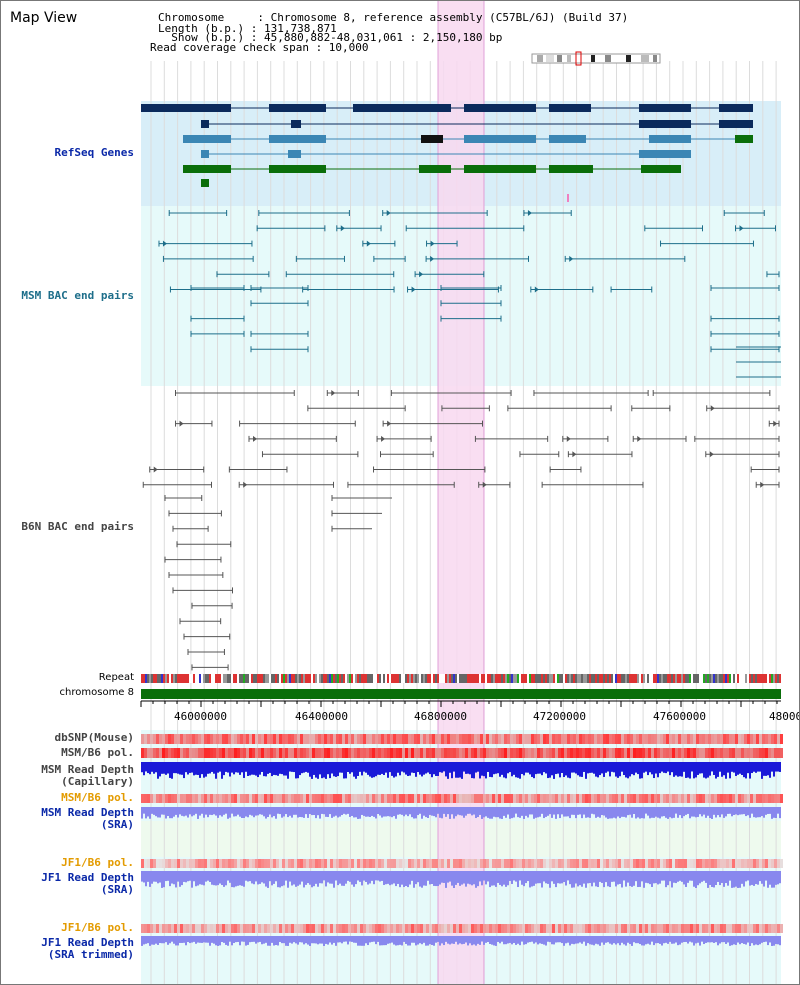 The height and width of the screenshot is (985, 800). I want to click on track-label-refseq: RefSeq Genes, so click(94, 152).